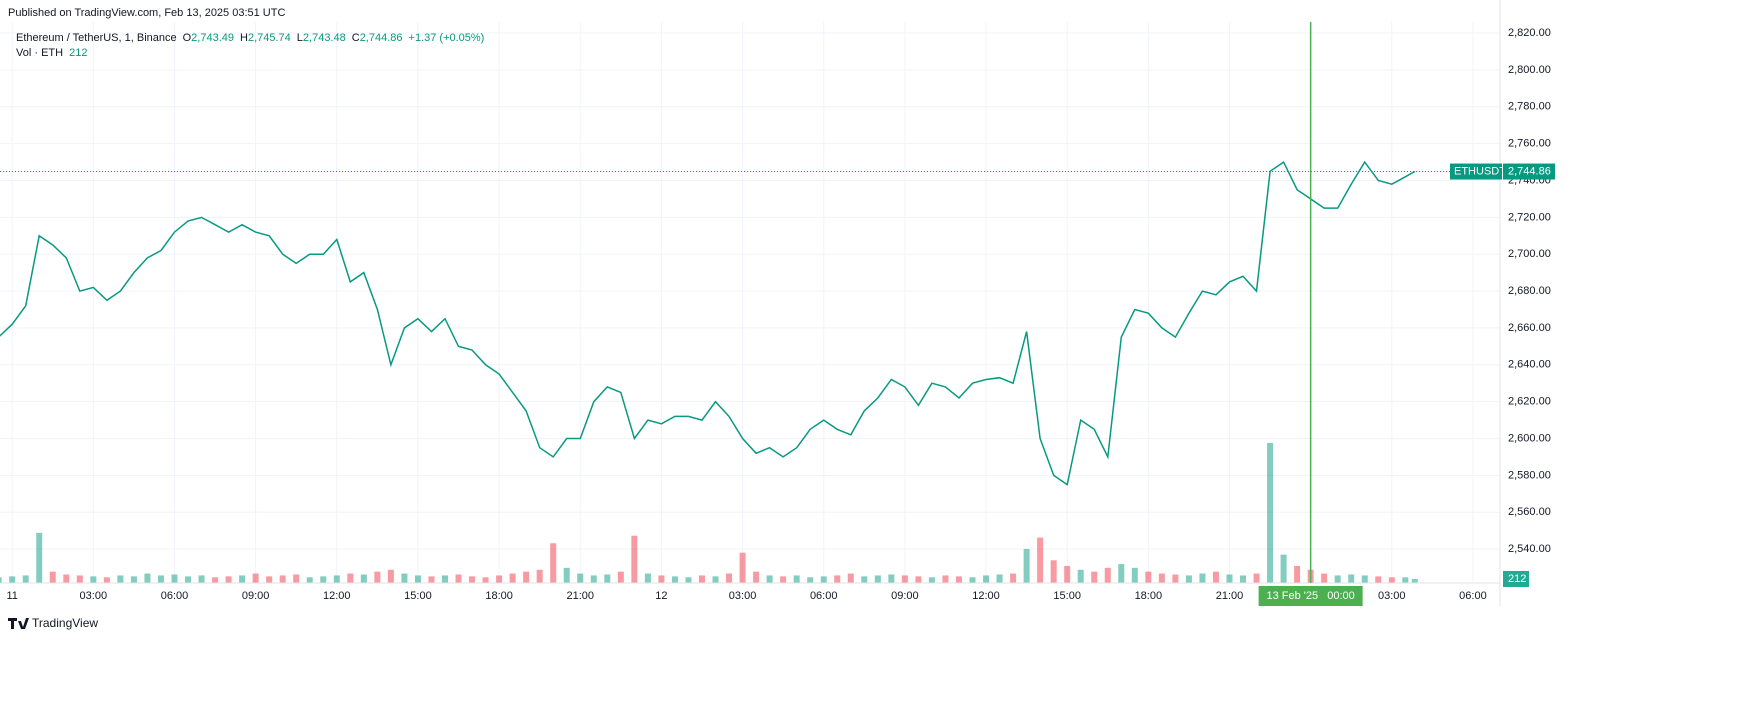 This screenshot has height=716, width=1755. I want to click on c-label: C, so click(356, 38).